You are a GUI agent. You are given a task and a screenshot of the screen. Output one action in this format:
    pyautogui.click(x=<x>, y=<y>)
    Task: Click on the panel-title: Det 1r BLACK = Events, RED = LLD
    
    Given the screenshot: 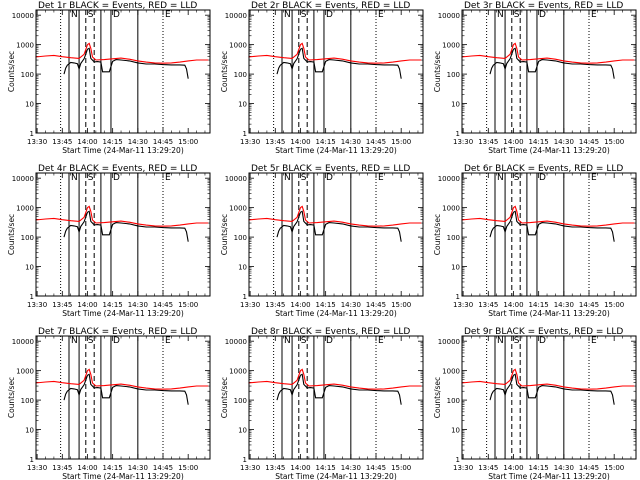 What is the action you would take?
    pyautogui.click(x=117, y=6)
    